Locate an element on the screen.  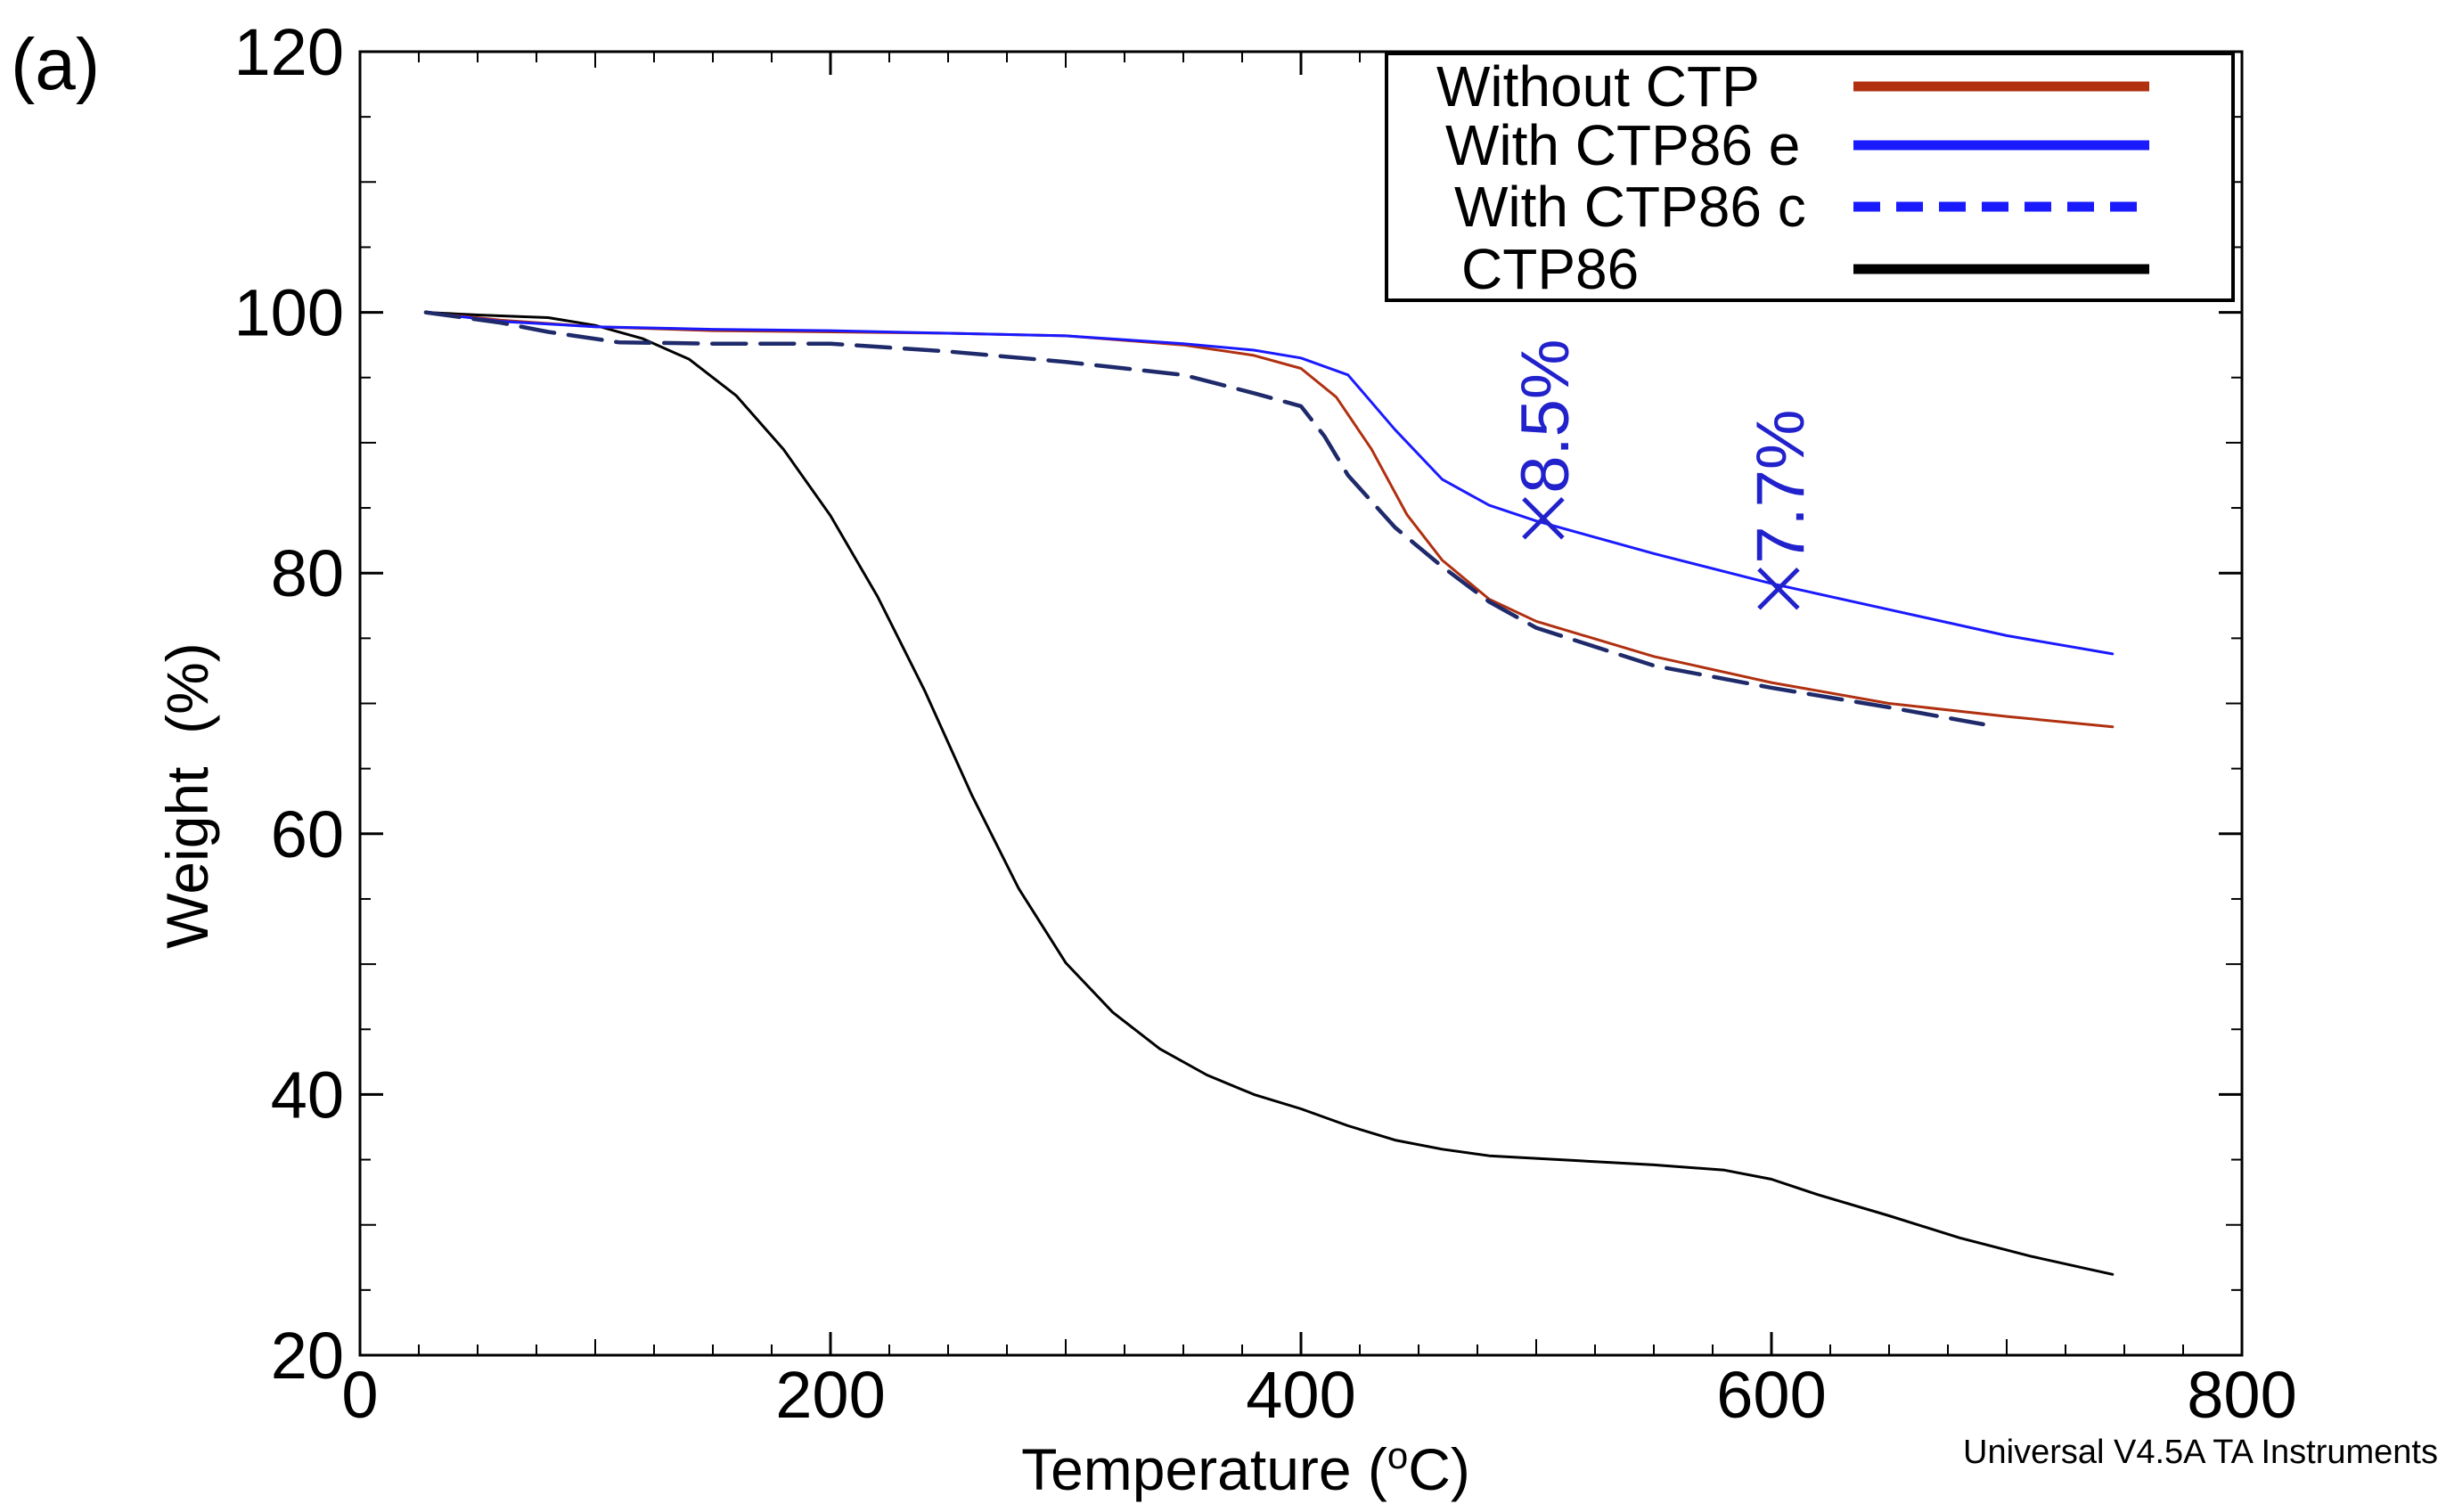
x-tick-label: 600 is located at coordinates (1771, 1395).